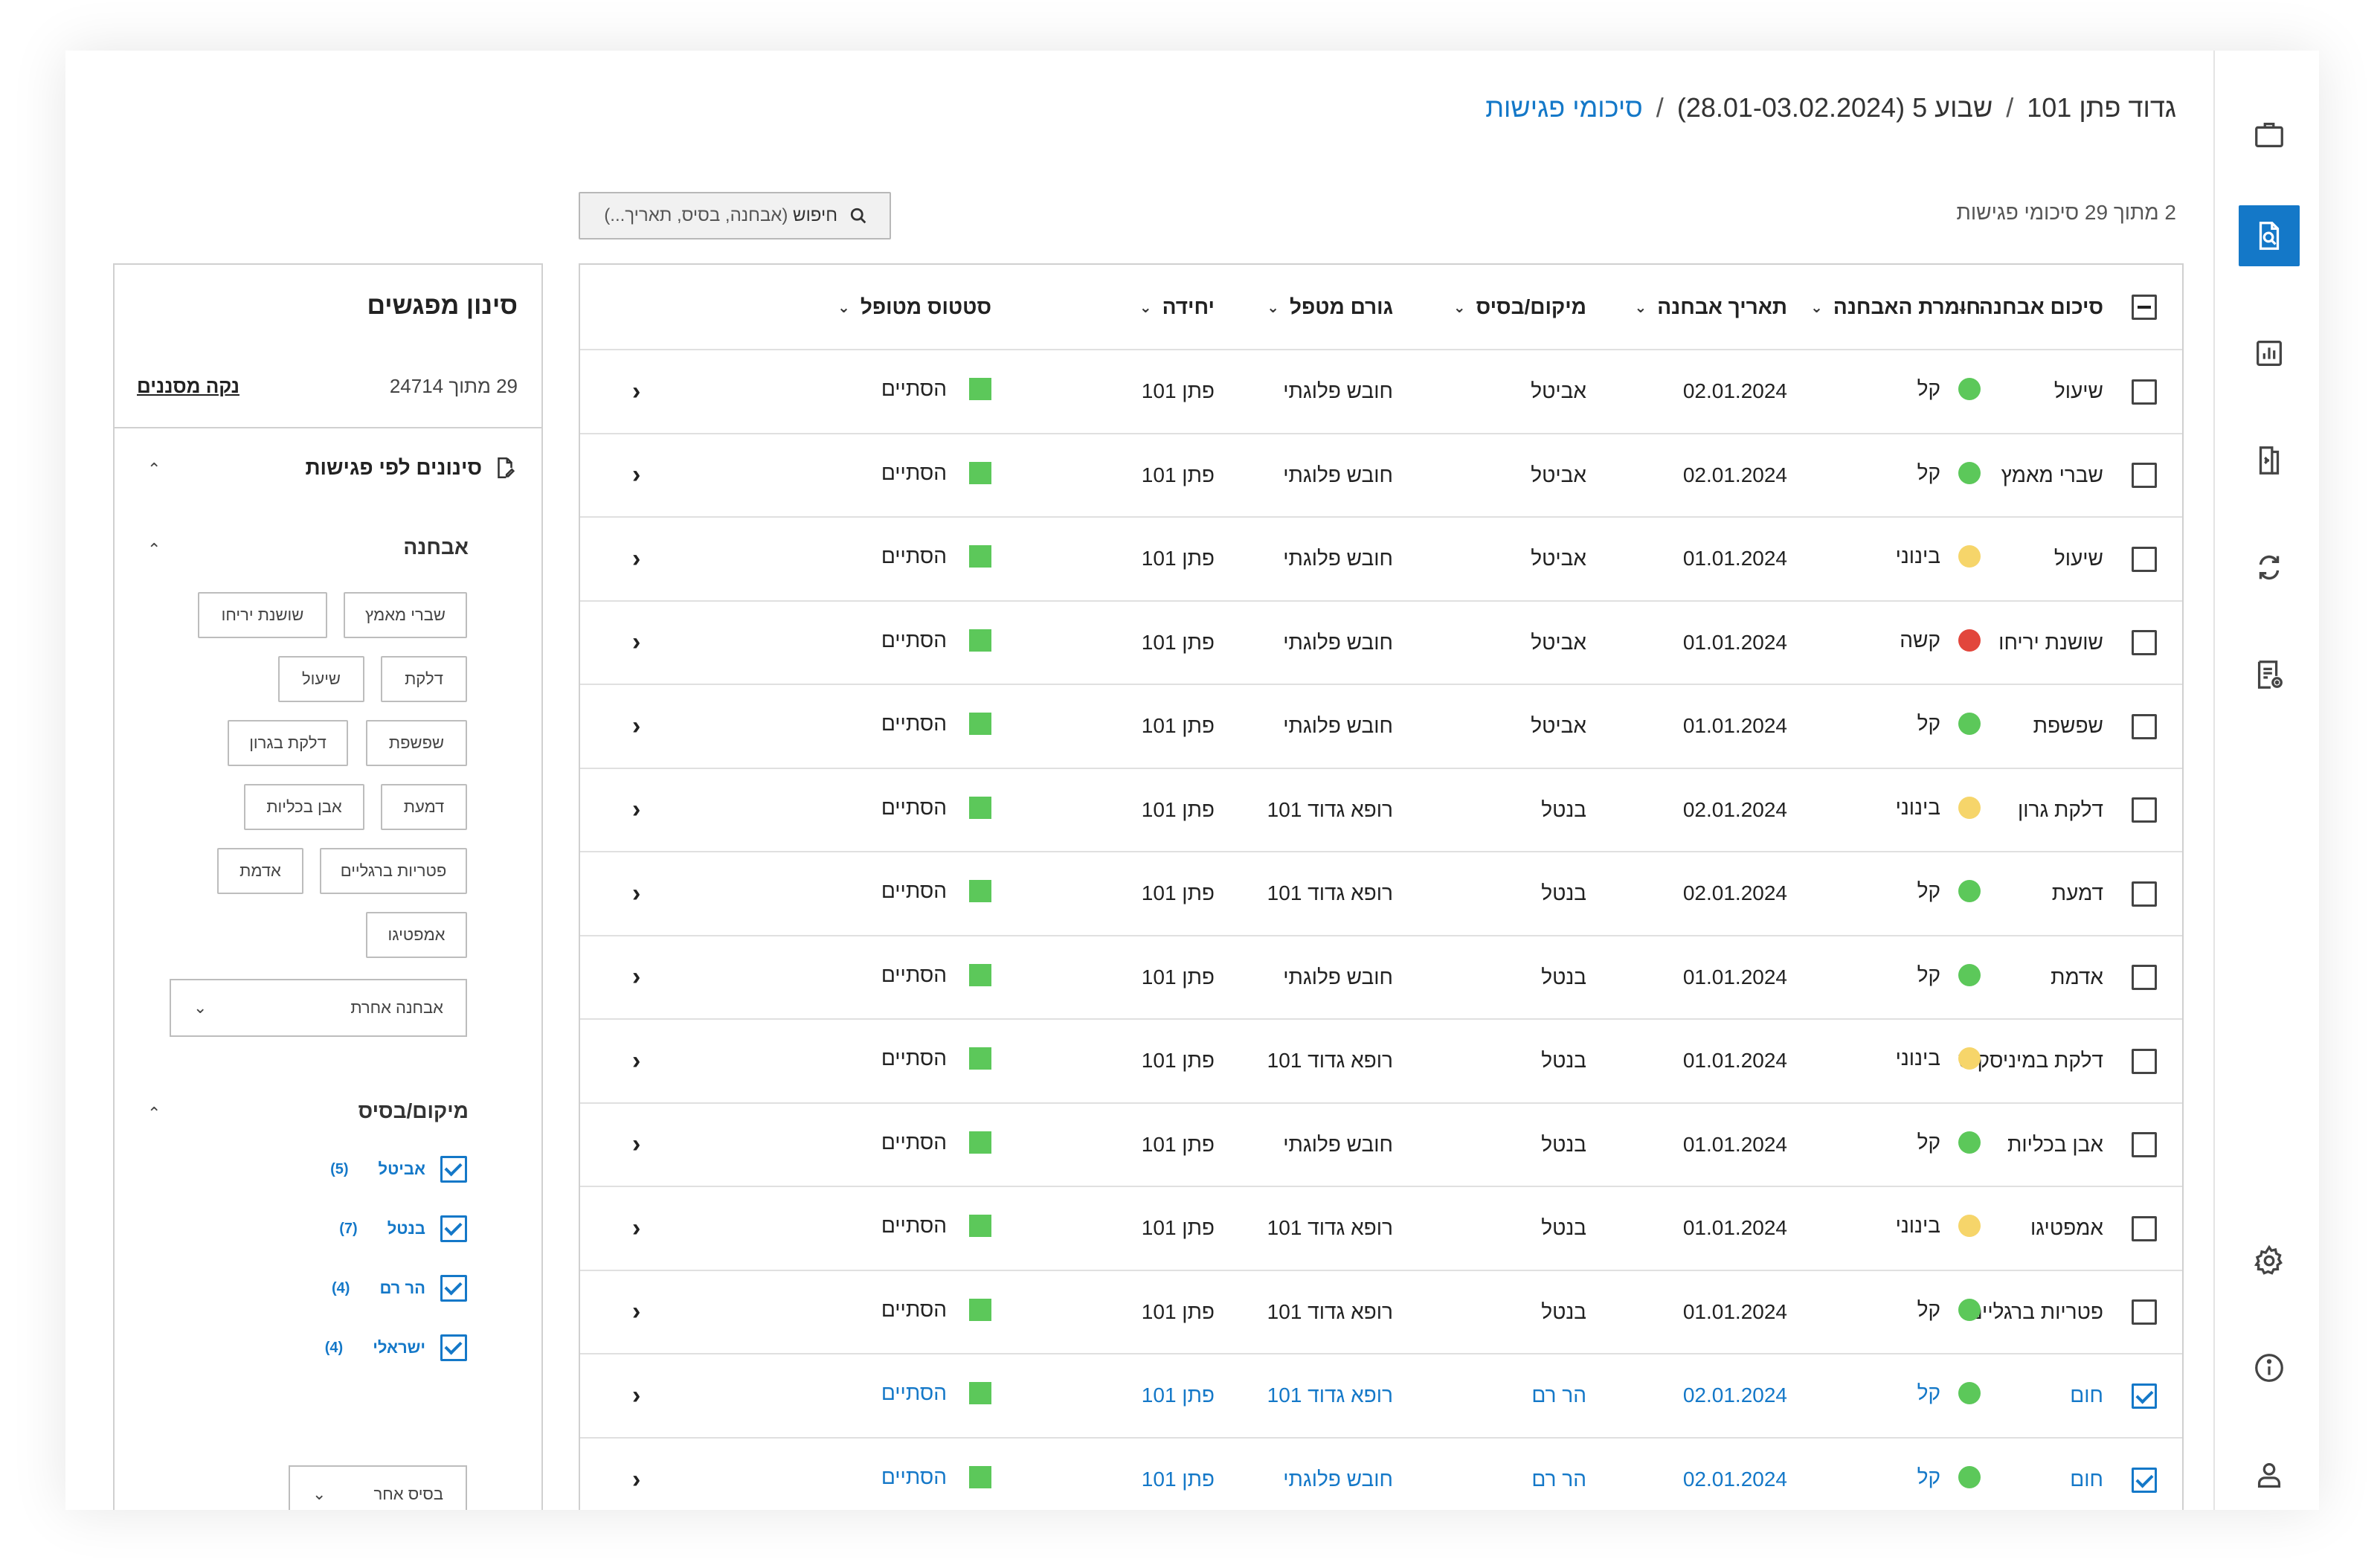 This screenshot has height=1562, width=2380. Describe the element at coordinates (424, 807) in the screenshot. I see `tag-tearing: דמעת` at that location.